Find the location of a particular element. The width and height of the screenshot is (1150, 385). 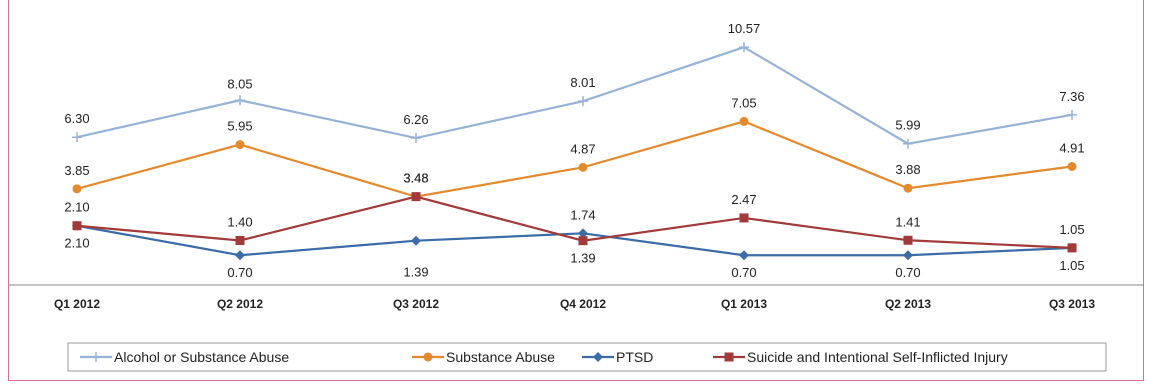

x-tick-label: Q2 2012 is located at coordinates (240, 304).